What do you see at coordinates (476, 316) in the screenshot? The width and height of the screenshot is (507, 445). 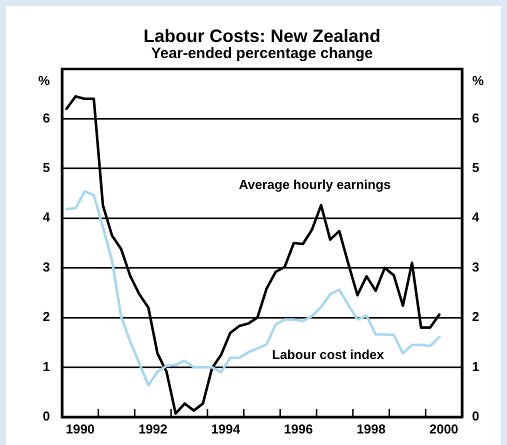 I see `y2-tick-label: 2` at bounding box center [476, 316].